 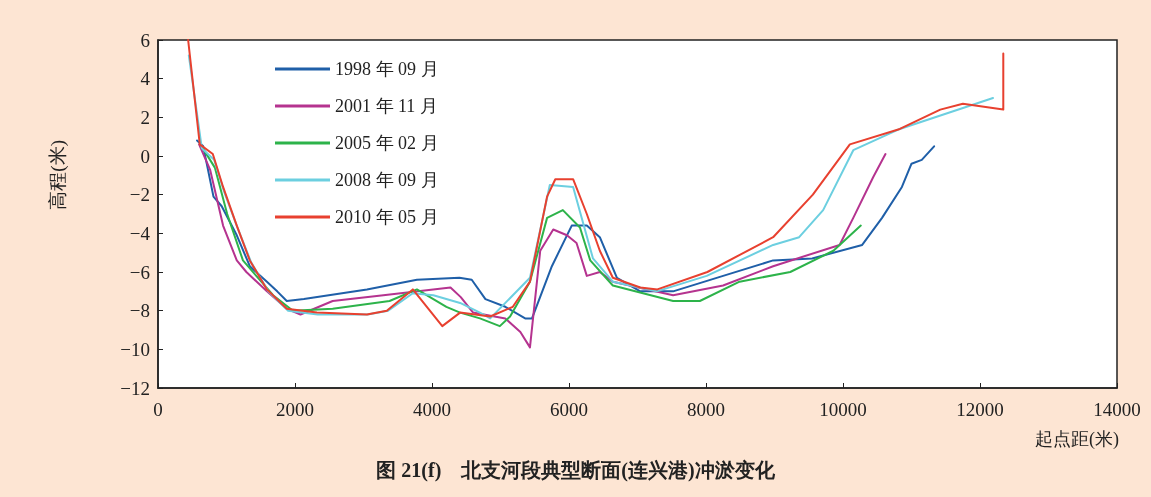 What do you see at coordinates (387, 180) in the screenshot?
I see `legend-label: 2008 年 09 月` at bounding box center [387, 180].